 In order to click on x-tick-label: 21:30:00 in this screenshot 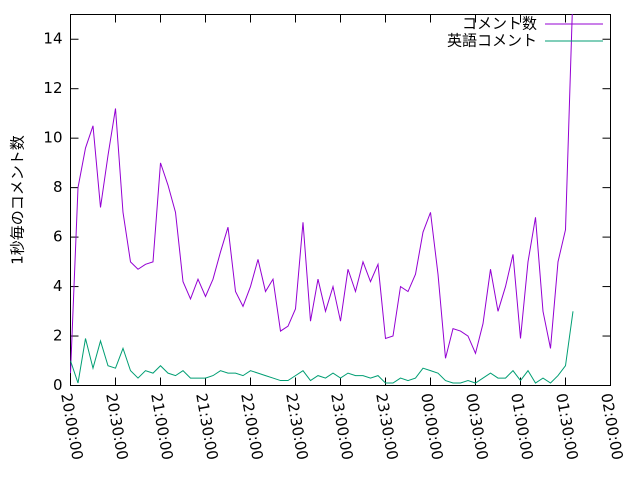, I will do `click(206, 426)`.